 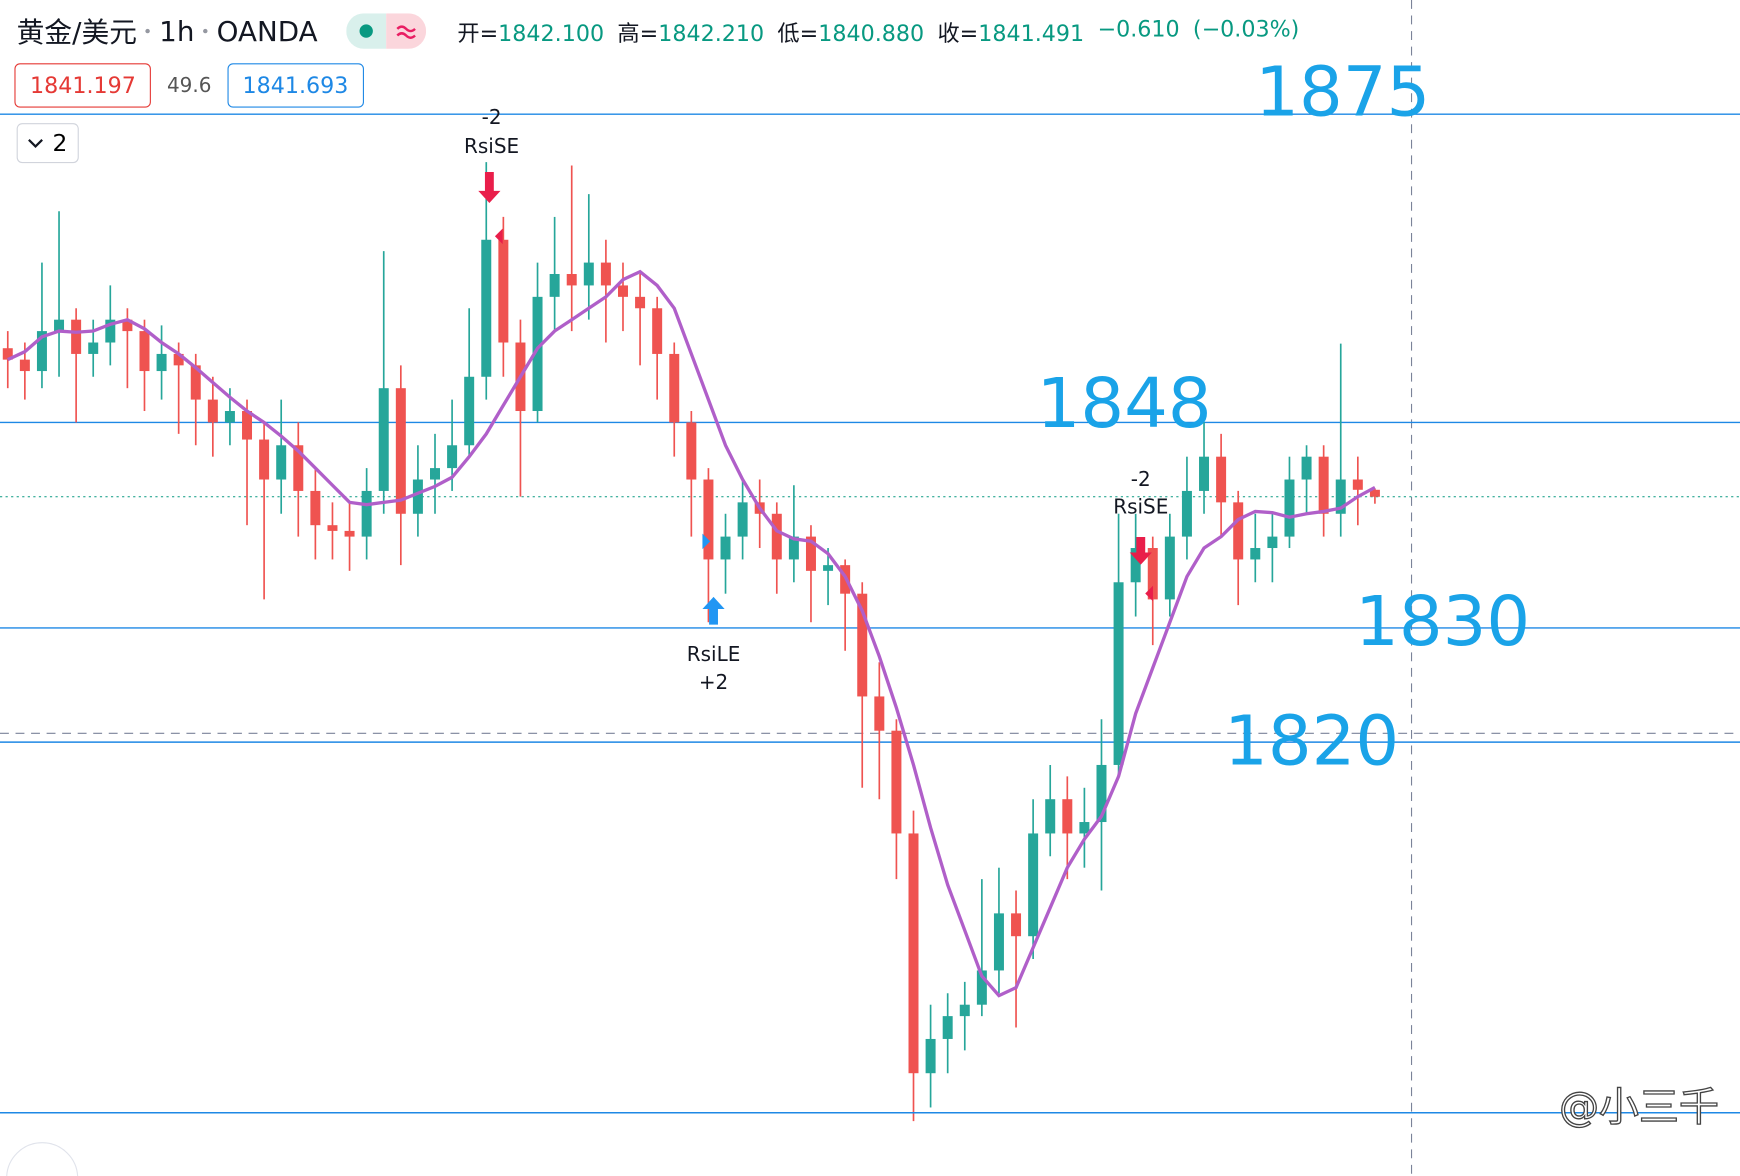 What do you see at coordinates (1124, 404) in the screenshot?
I see `level-label: 1848` at bounding box center [1124, 404].